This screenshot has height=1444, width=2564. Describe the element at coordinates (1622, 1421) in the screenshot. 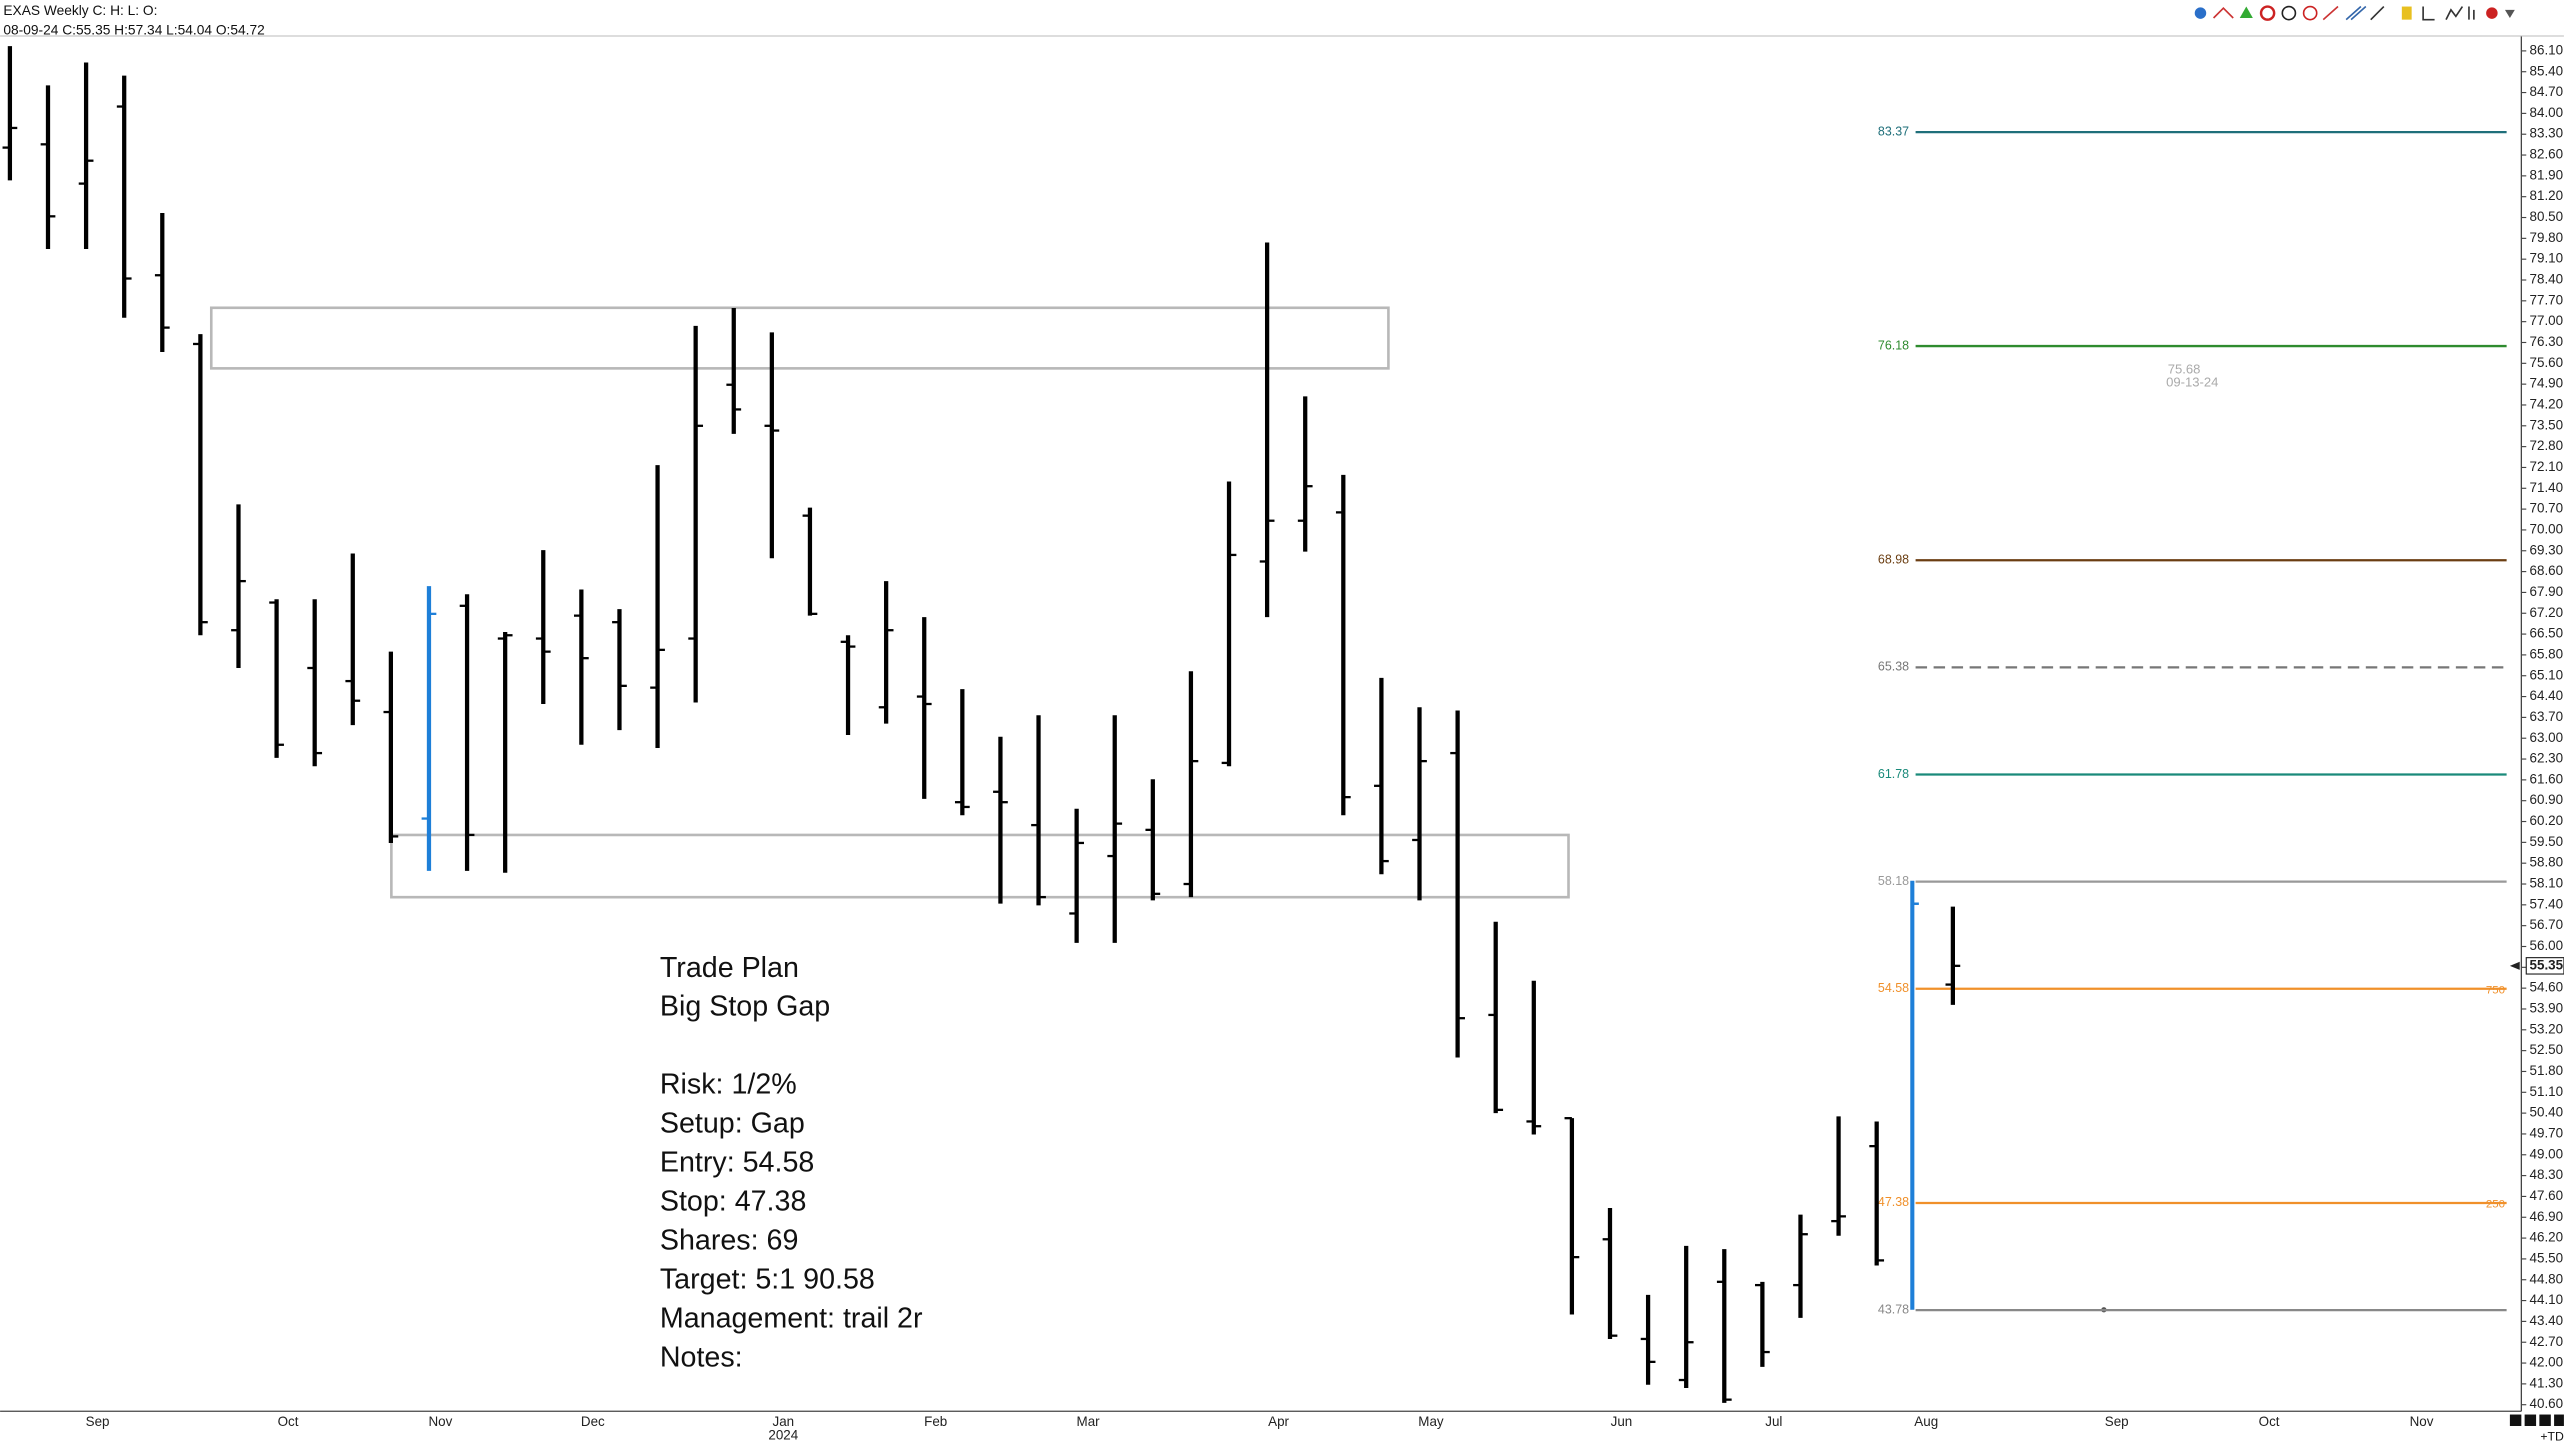

I see `x-tick-label: Jun` at that location.